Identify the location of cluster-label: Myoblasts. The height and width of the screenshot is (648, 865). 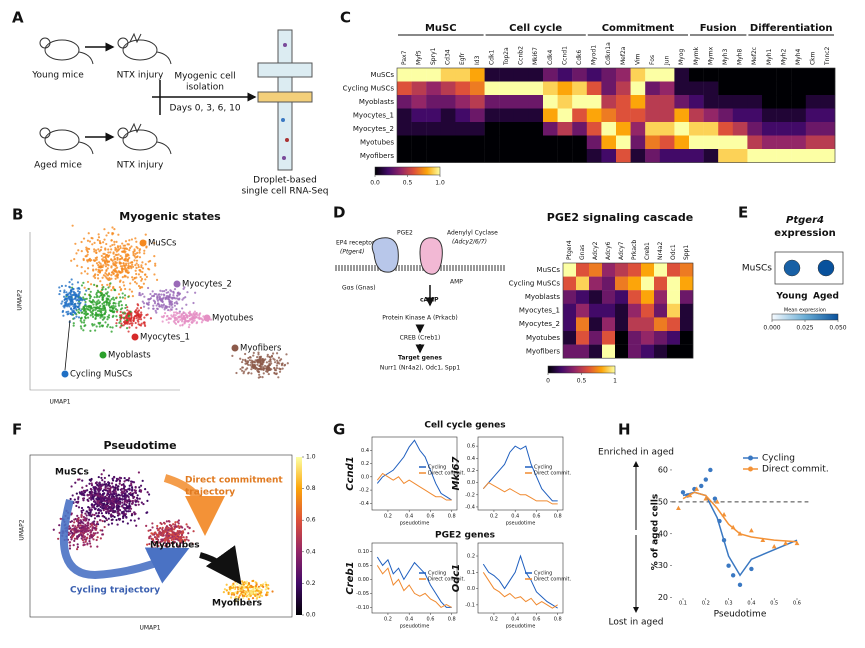
(129, 356).